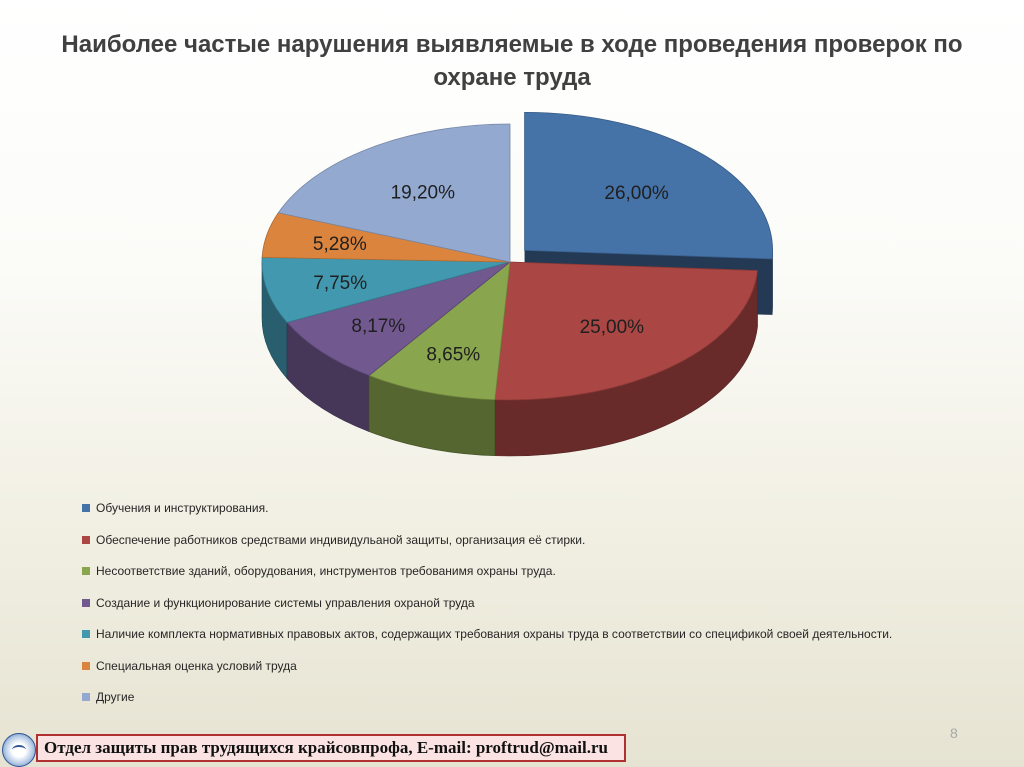 This screenshot has height=767, width=1024. What do you see at coordinates (378, 326) in the screenshot?
I see `slice-data-label-4: 8,17%` at bounding box center [378, 326].